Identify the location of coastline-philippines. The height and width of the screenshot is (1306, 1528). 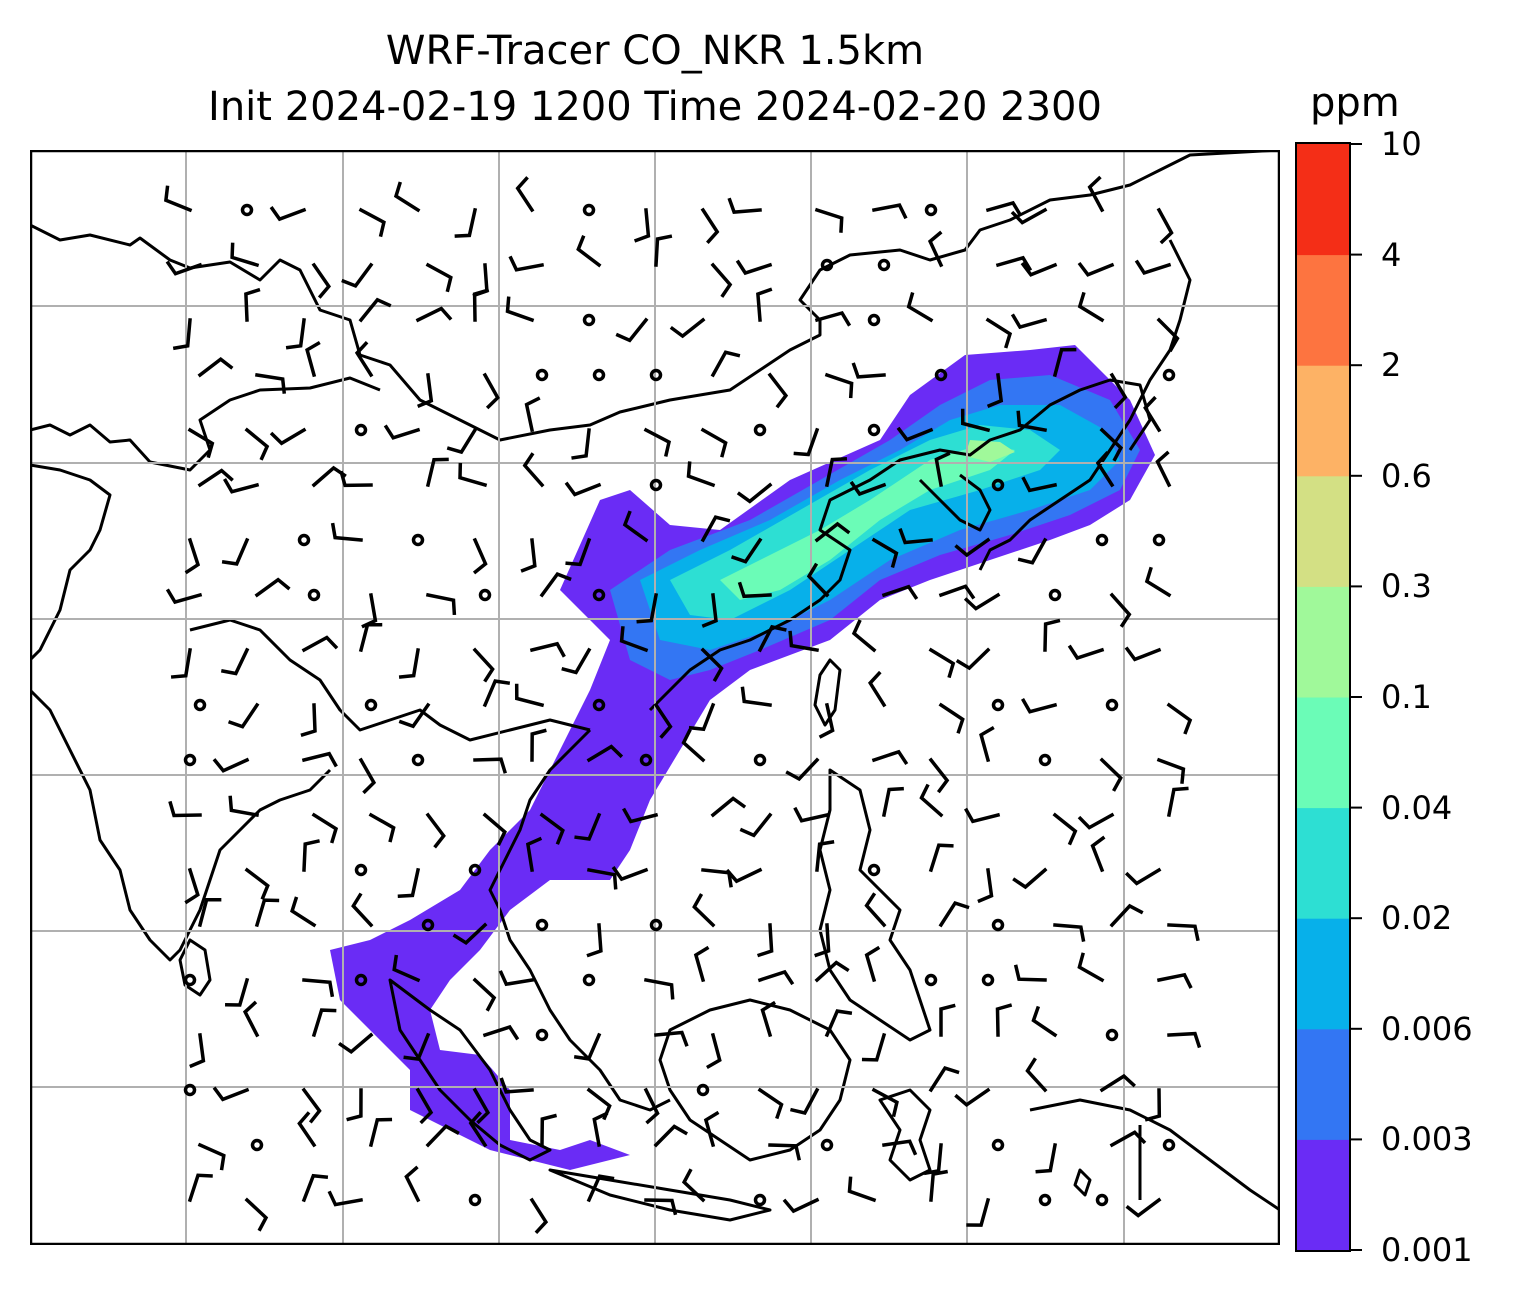
(875, 905).